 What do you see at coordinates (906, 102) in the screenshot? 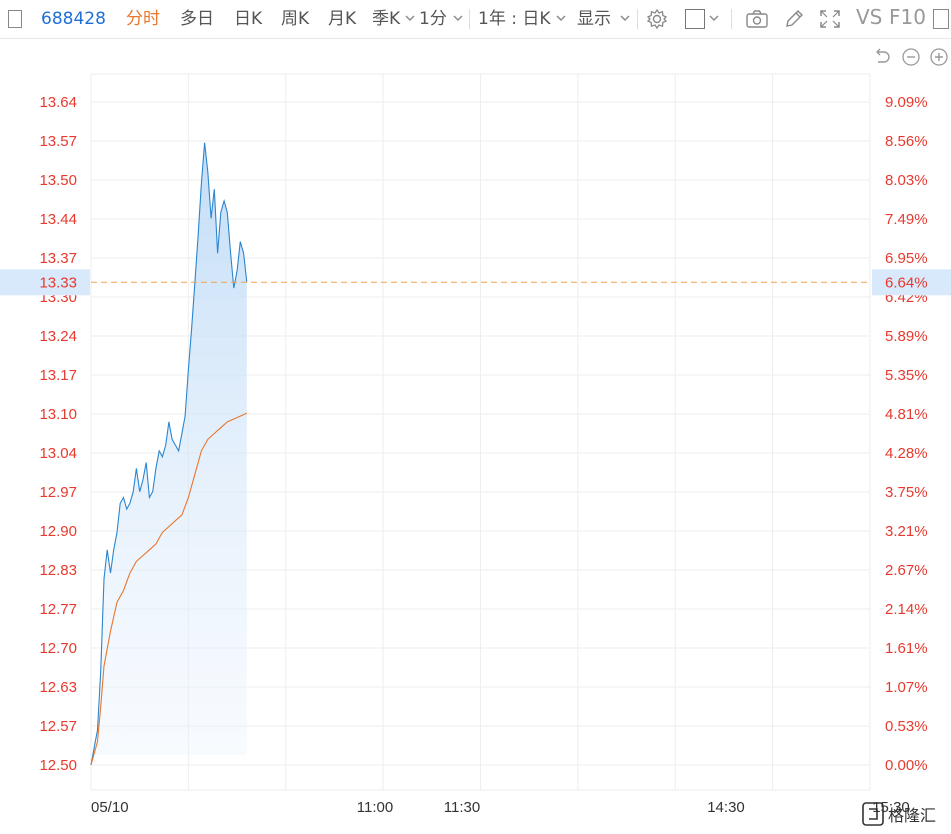
I see `y-tick-label-right: 9.09%` at bounding box center [906, 102].